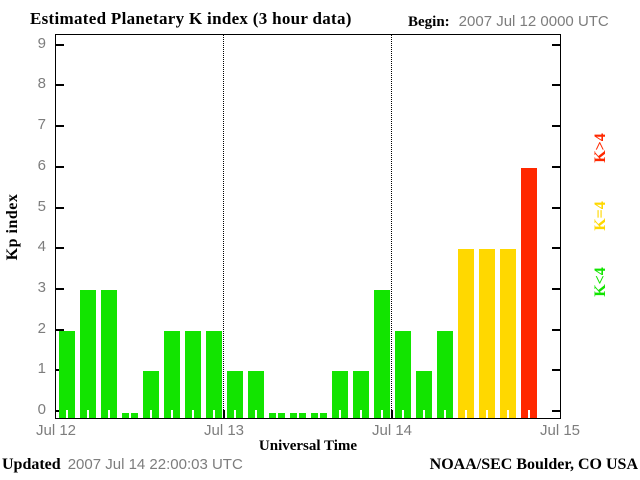 The width and height of the screenshot is (640, 480). What do you see at coordinates (560, 430) in the screenshot?
I see `x-axis-tick-label: Jul 15` at bounding box center [560, 430].